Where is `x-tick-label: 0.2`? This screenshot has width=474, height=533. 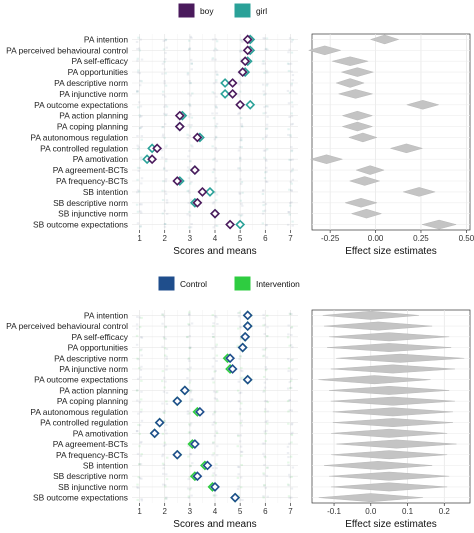
x-tick-label: 0.2 is located at coordinates (445, 511).